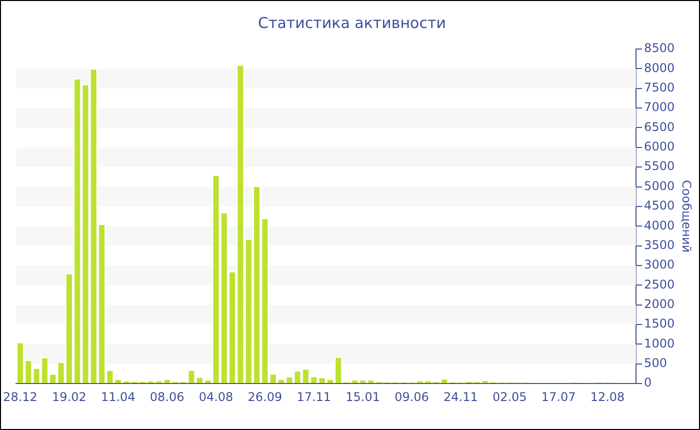 The height and width of the screenshot is (430, 700). What do you see at coordinates (607, 397) in the screenshot?
I see `x-tick-label: 12.08` at bounding box center [607, 397].